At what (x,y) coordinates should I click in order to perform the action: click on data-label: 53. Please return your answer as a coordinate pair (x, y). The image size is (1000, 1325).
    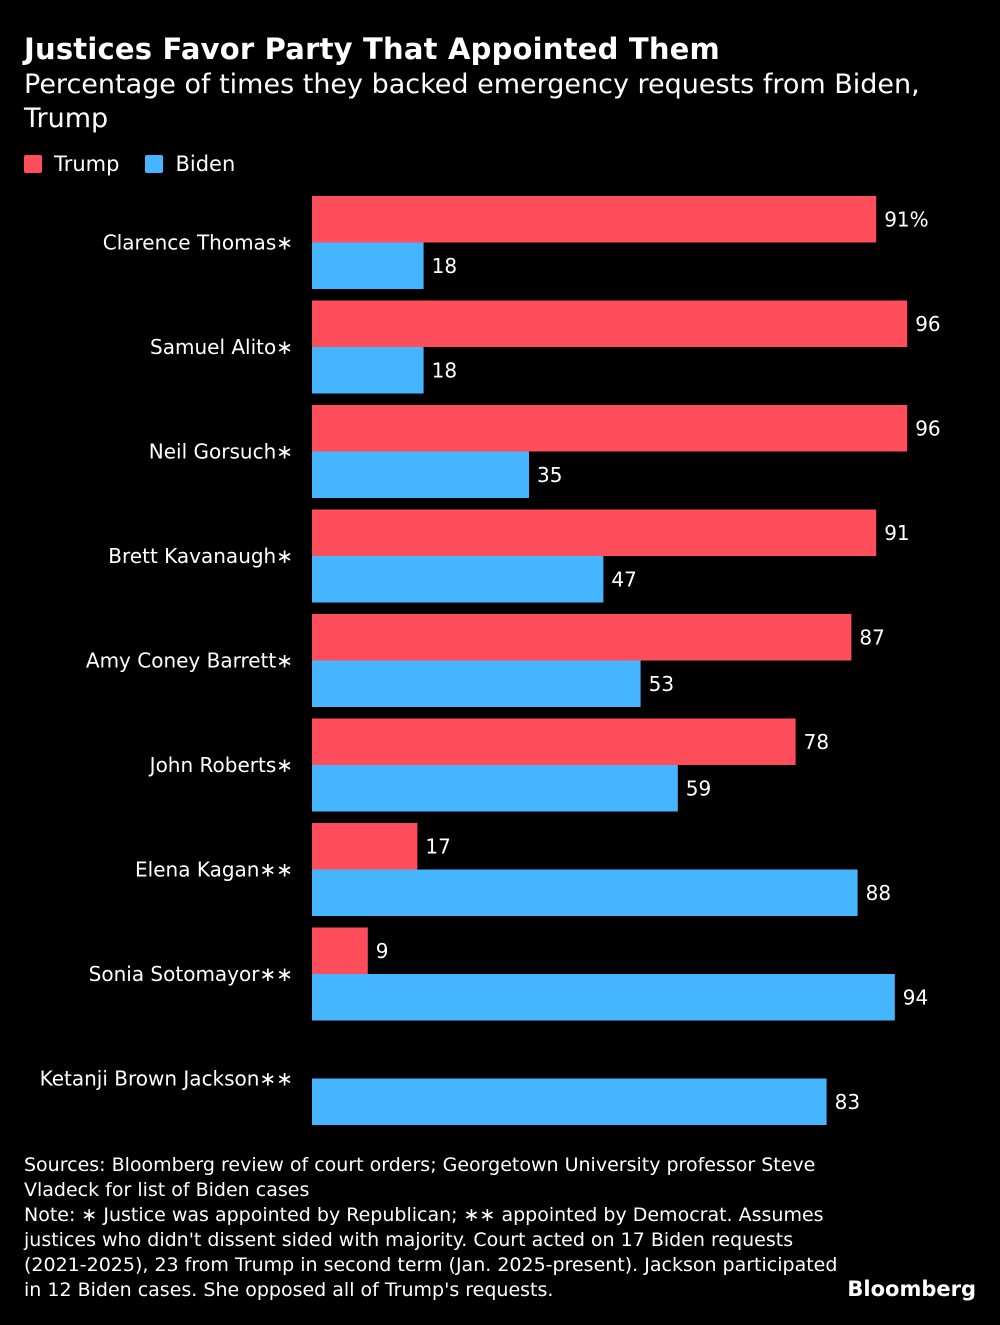
    Looking at the image, I should click on (661, 684).